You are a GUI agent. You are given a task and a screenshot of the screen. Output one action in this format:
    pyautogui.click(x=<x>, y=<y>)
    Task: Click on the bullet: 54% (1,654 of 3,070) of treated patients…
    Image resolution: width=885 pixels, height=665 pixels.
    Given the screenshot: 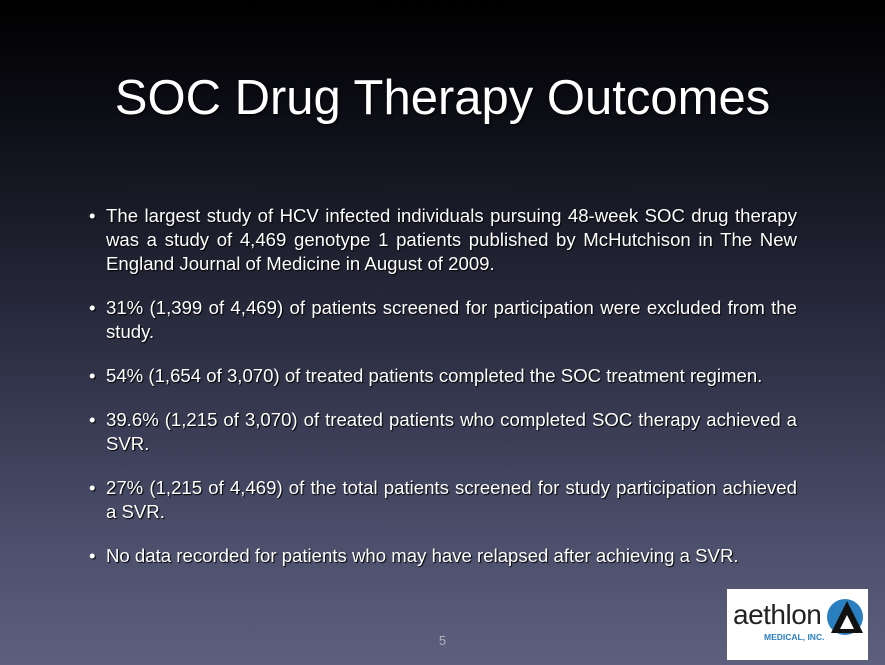 What is the action you would take?
    pyautogui.click(x=443, y=376)
    